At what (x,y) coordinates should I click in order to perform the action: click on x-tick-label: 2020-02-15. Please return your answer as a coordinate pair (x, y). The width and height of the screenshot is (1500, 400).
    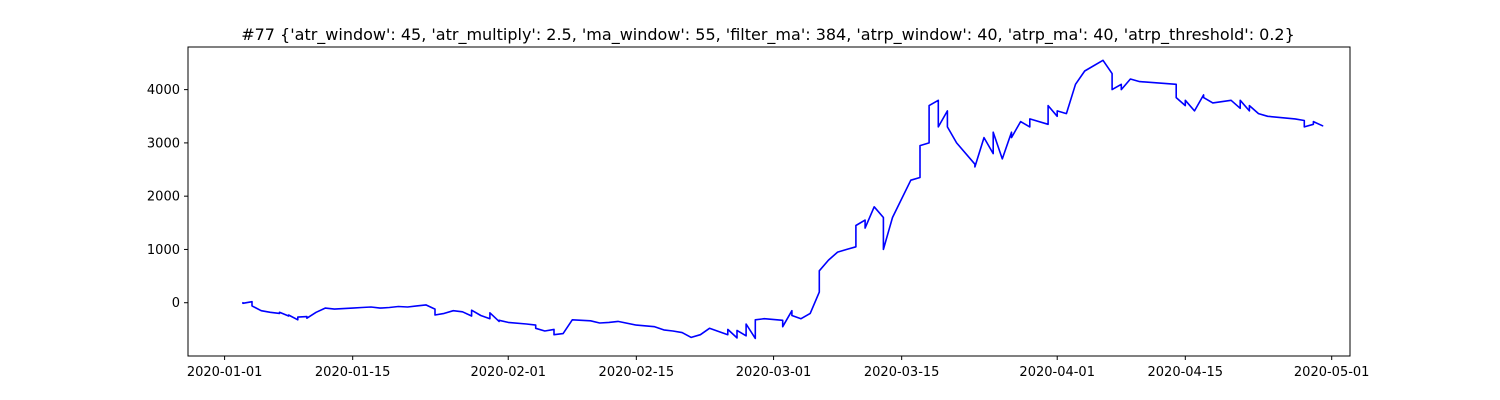
    Looking at the image, I should click on (637, 372).